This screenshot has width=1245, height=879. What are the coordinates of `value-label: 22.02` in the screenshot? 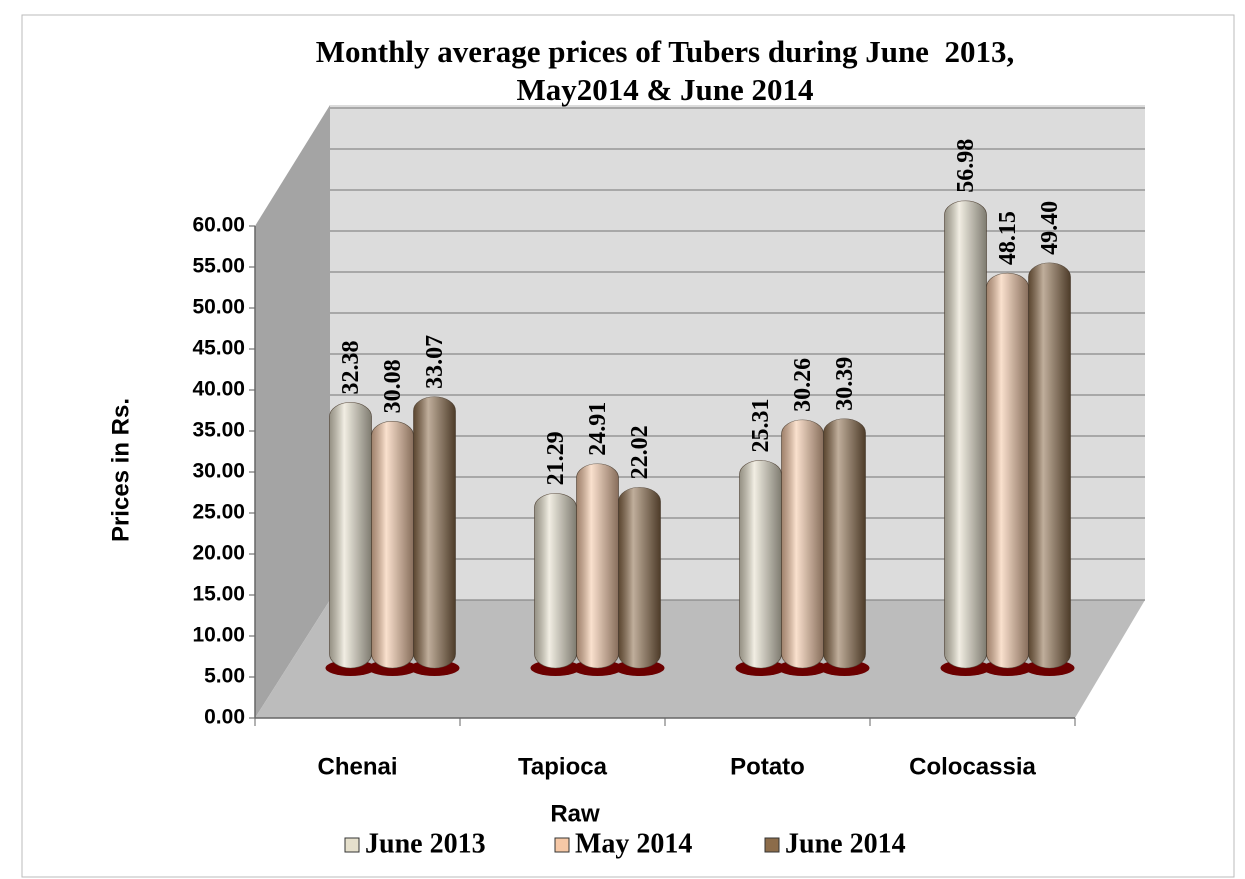 It's located at (640, 452).